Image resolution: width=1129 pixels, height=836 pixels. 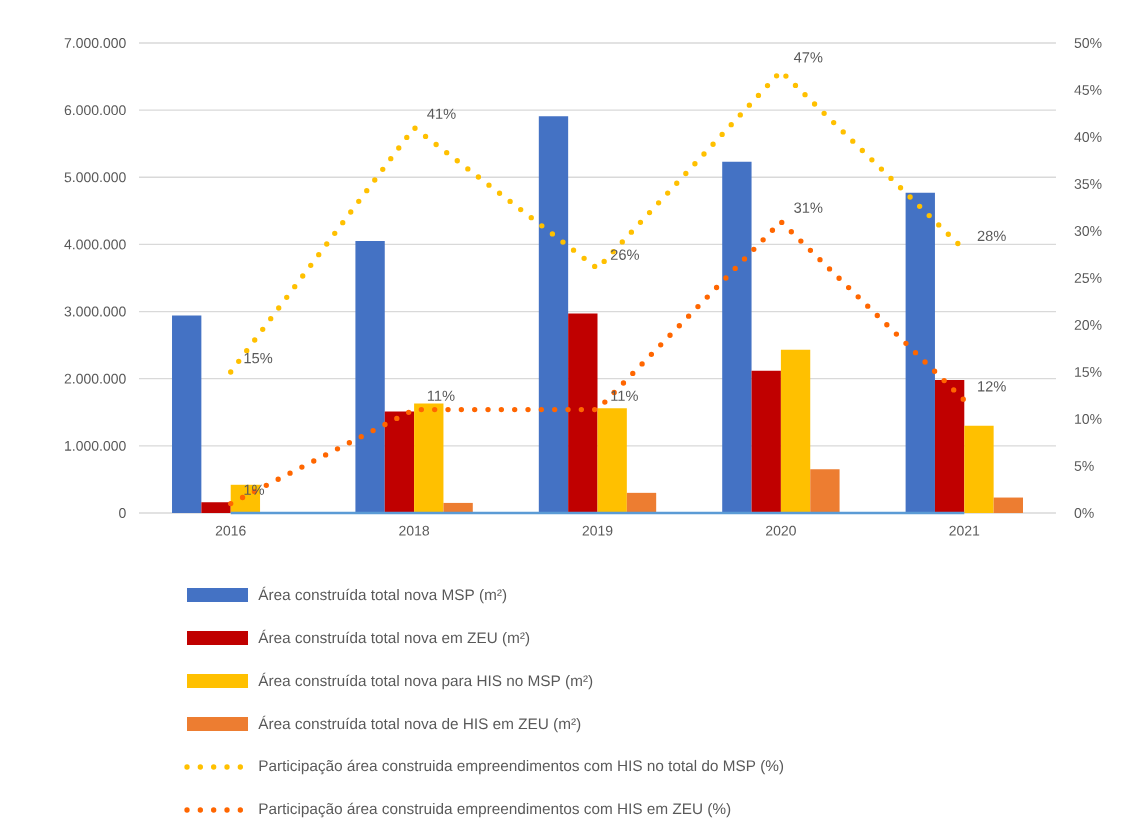 I want to click on x-tick-label: 2019, so click(x=597, y=530).